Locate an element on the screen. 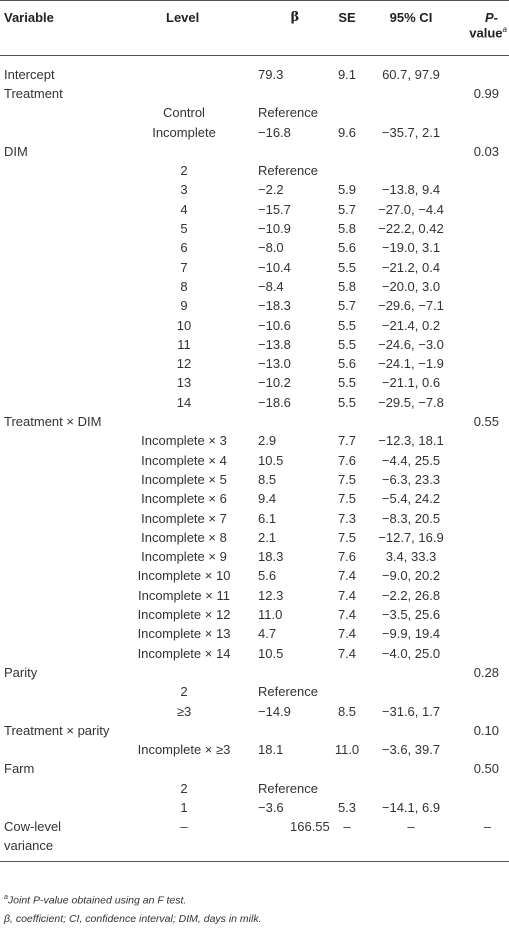  table-row: 10 −10.6 5.5 −21.4, 0.2 is located at coordinates (254, 325).